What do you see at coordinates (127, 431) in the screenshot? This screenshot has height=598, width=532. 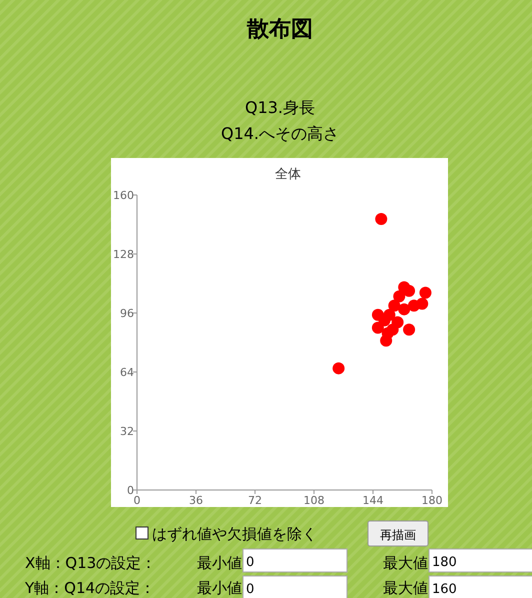 I see `y-tick-label: 32` at bounding box center [127, 431].